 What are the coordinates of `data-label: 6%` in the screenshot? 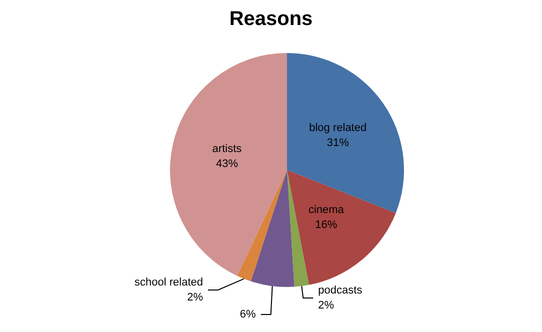 It's located at (248, 314).